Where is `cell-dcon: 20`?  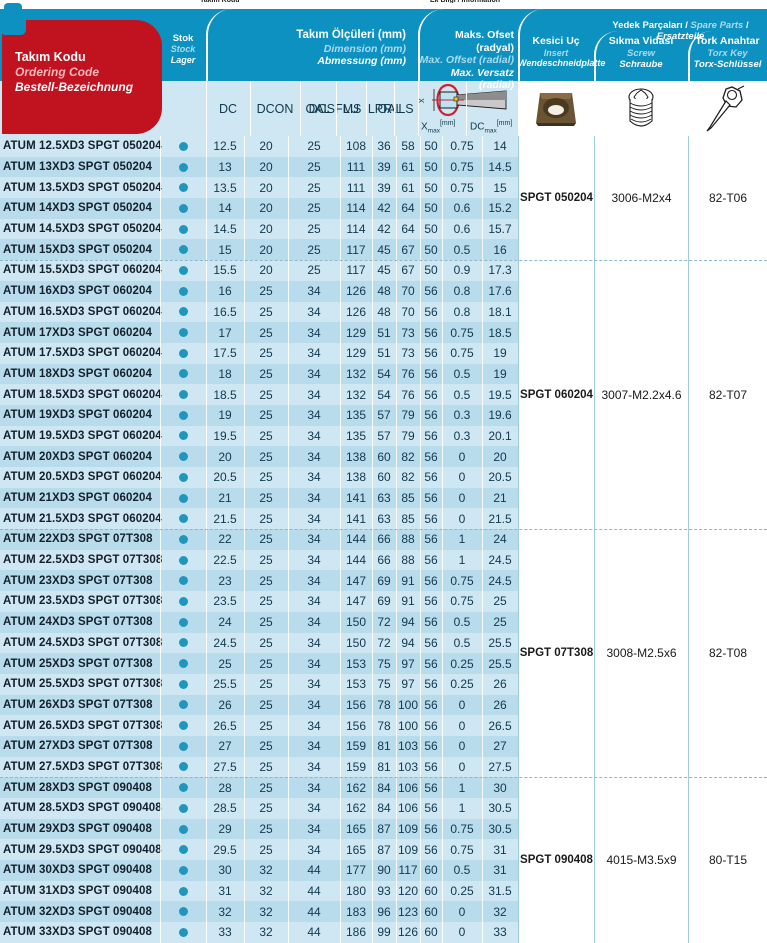
cell-dcon: 20 is located at coordinates (266, 229).